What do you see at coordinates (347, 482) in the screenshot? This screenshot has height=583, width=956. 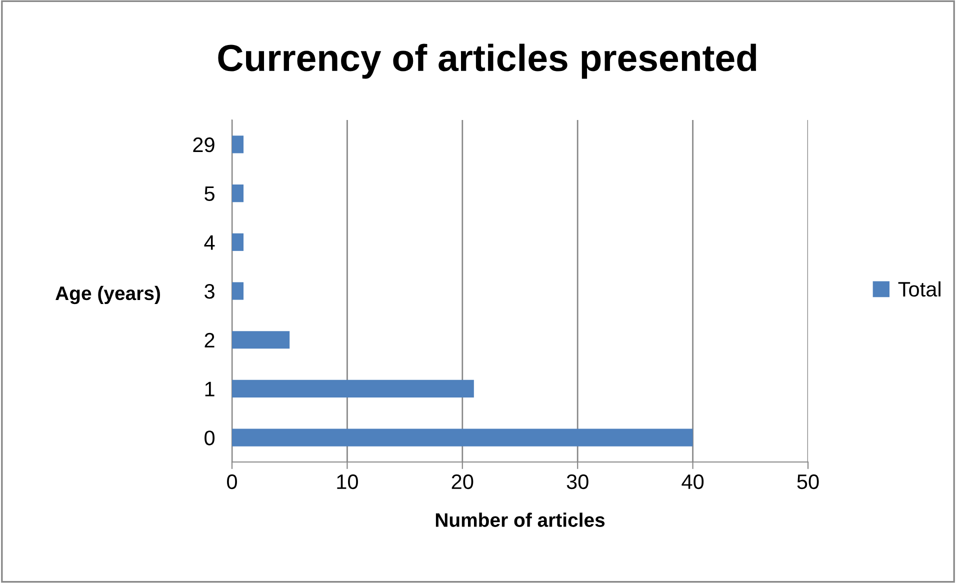 I see `x-tick-label: 10` at bounding box center [347, 482].